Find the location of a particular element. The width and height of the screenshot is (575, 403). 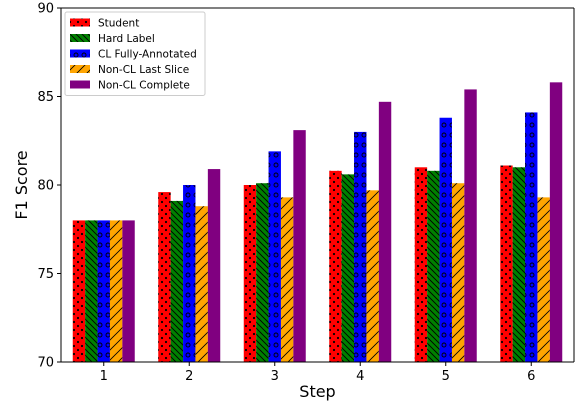

legend-label: Hard Label is located at coordinates (126, 39).